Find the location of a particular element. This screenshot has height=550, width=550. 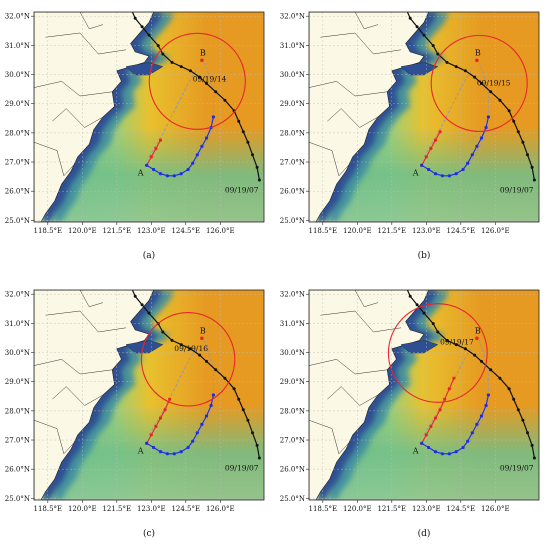

panel-caption: (b) is located at coordinates (424, 255).